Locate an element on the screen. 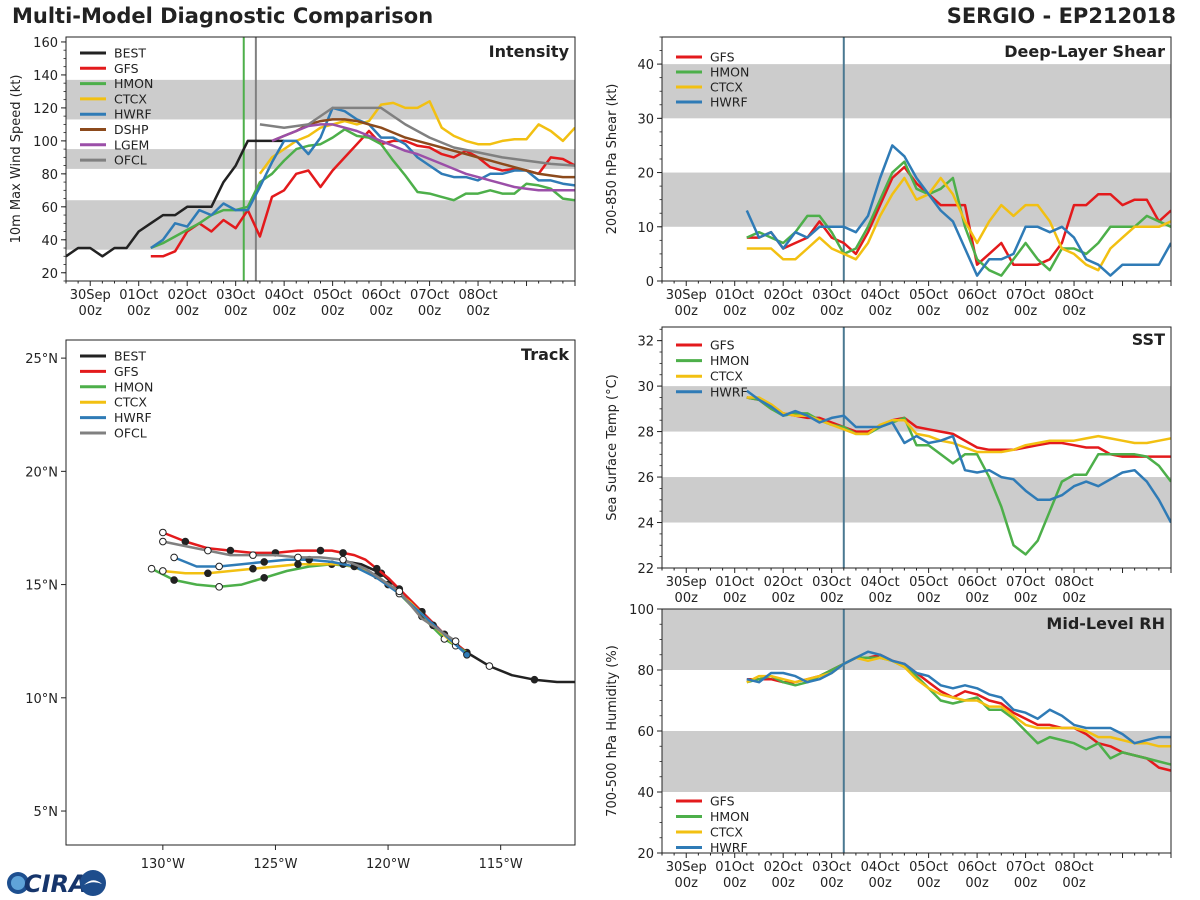  intensity-legend-label-ctcx: CTCX is located at coordinates (130, 98).